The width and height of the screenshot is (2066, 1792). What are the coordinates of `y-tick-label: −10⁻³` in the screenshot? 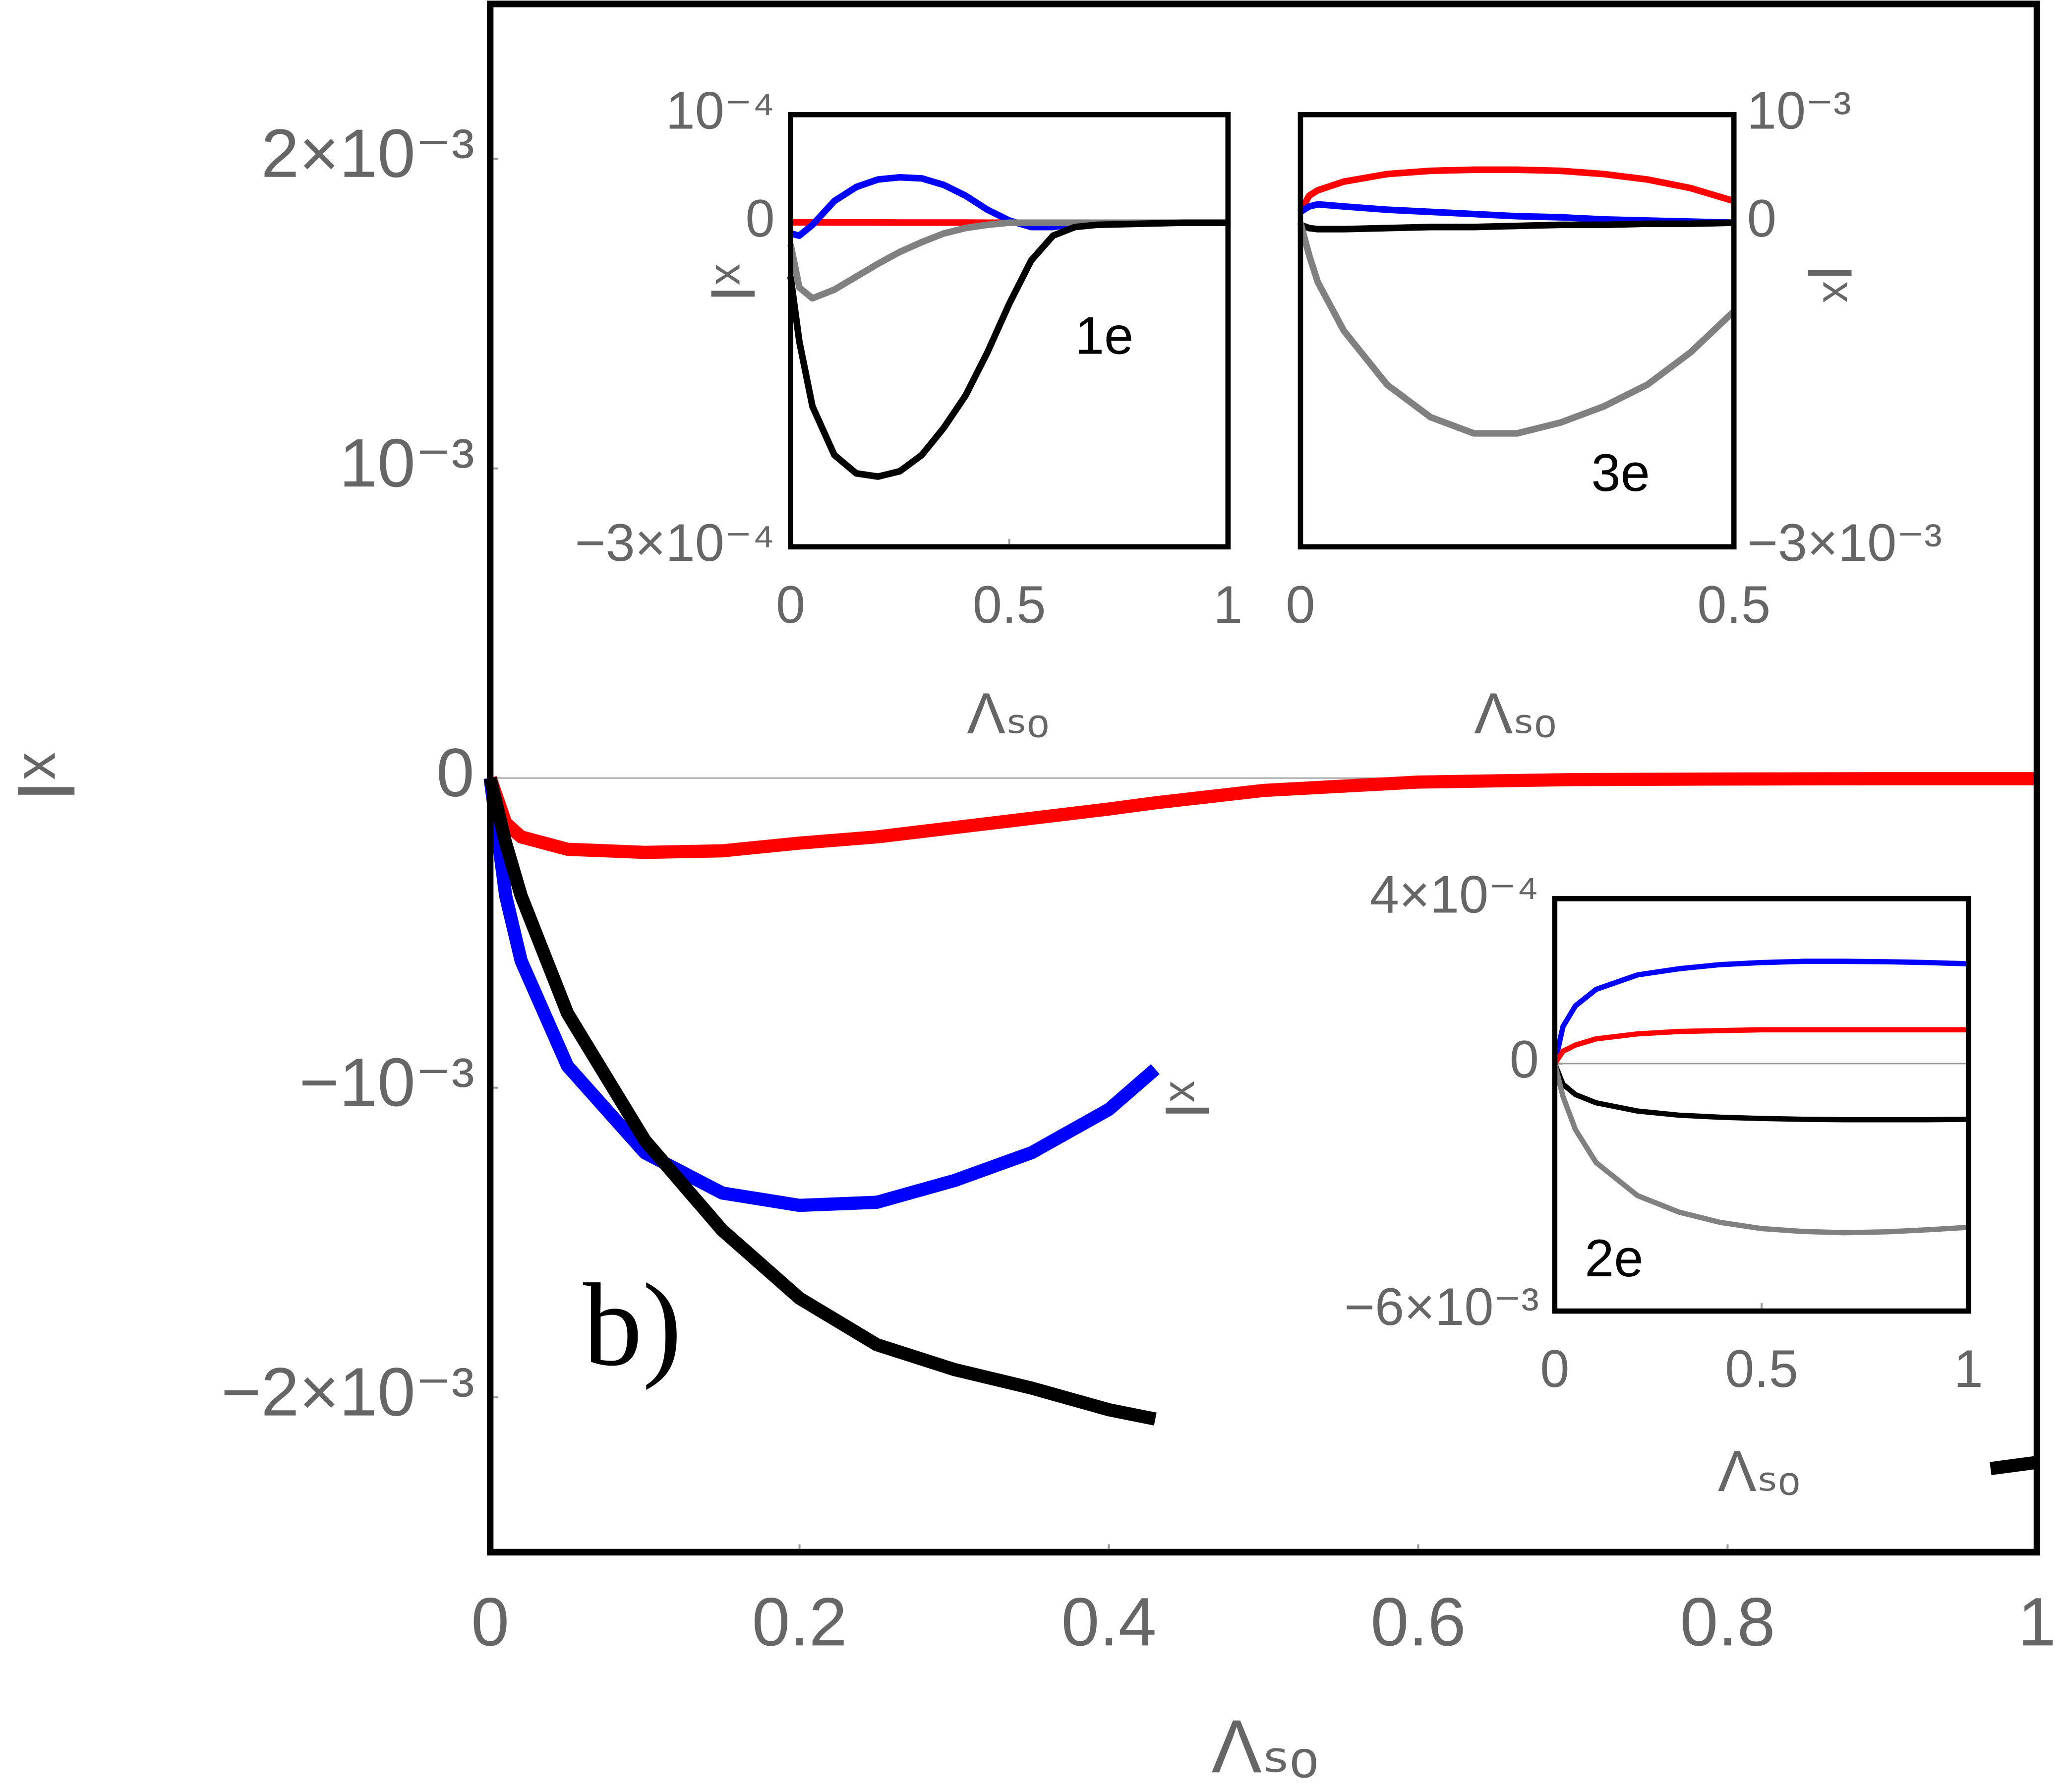 It's located at (386, 1083).